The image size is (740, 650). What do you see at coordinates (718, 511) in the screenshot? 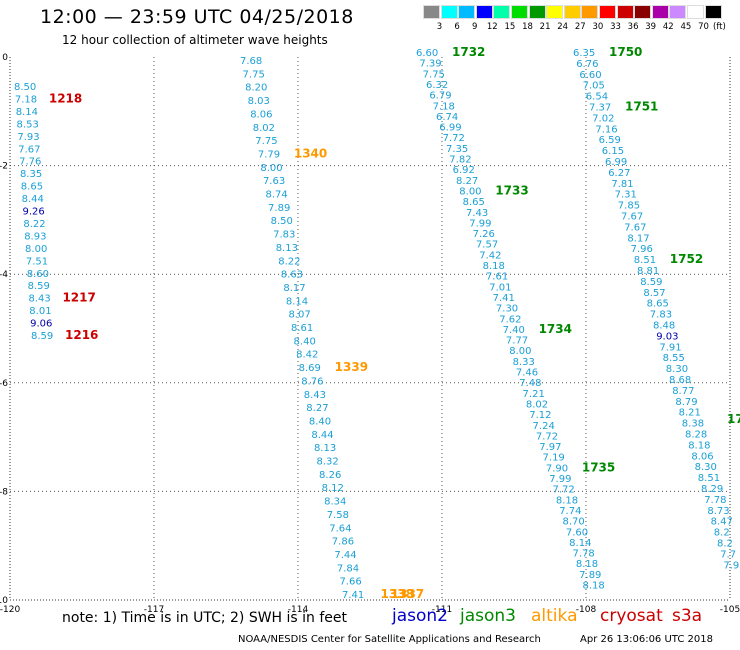
I see `swh-reading: 8.73` at bounding box center [718, 511].